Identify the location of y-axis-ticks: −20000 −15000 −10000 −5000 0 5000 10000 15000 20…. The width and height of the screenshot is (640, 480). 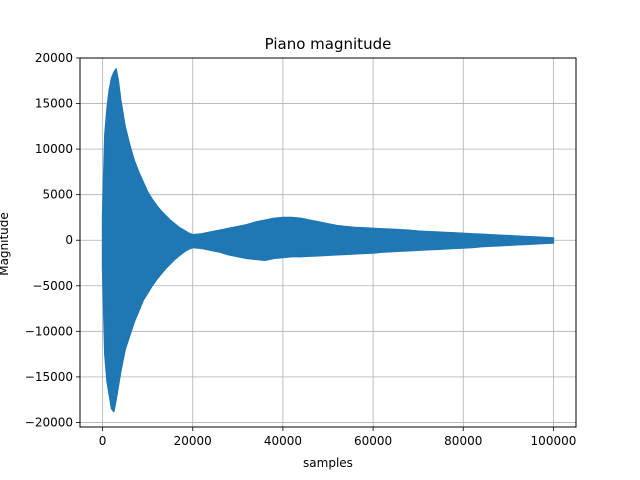
(52, 240).